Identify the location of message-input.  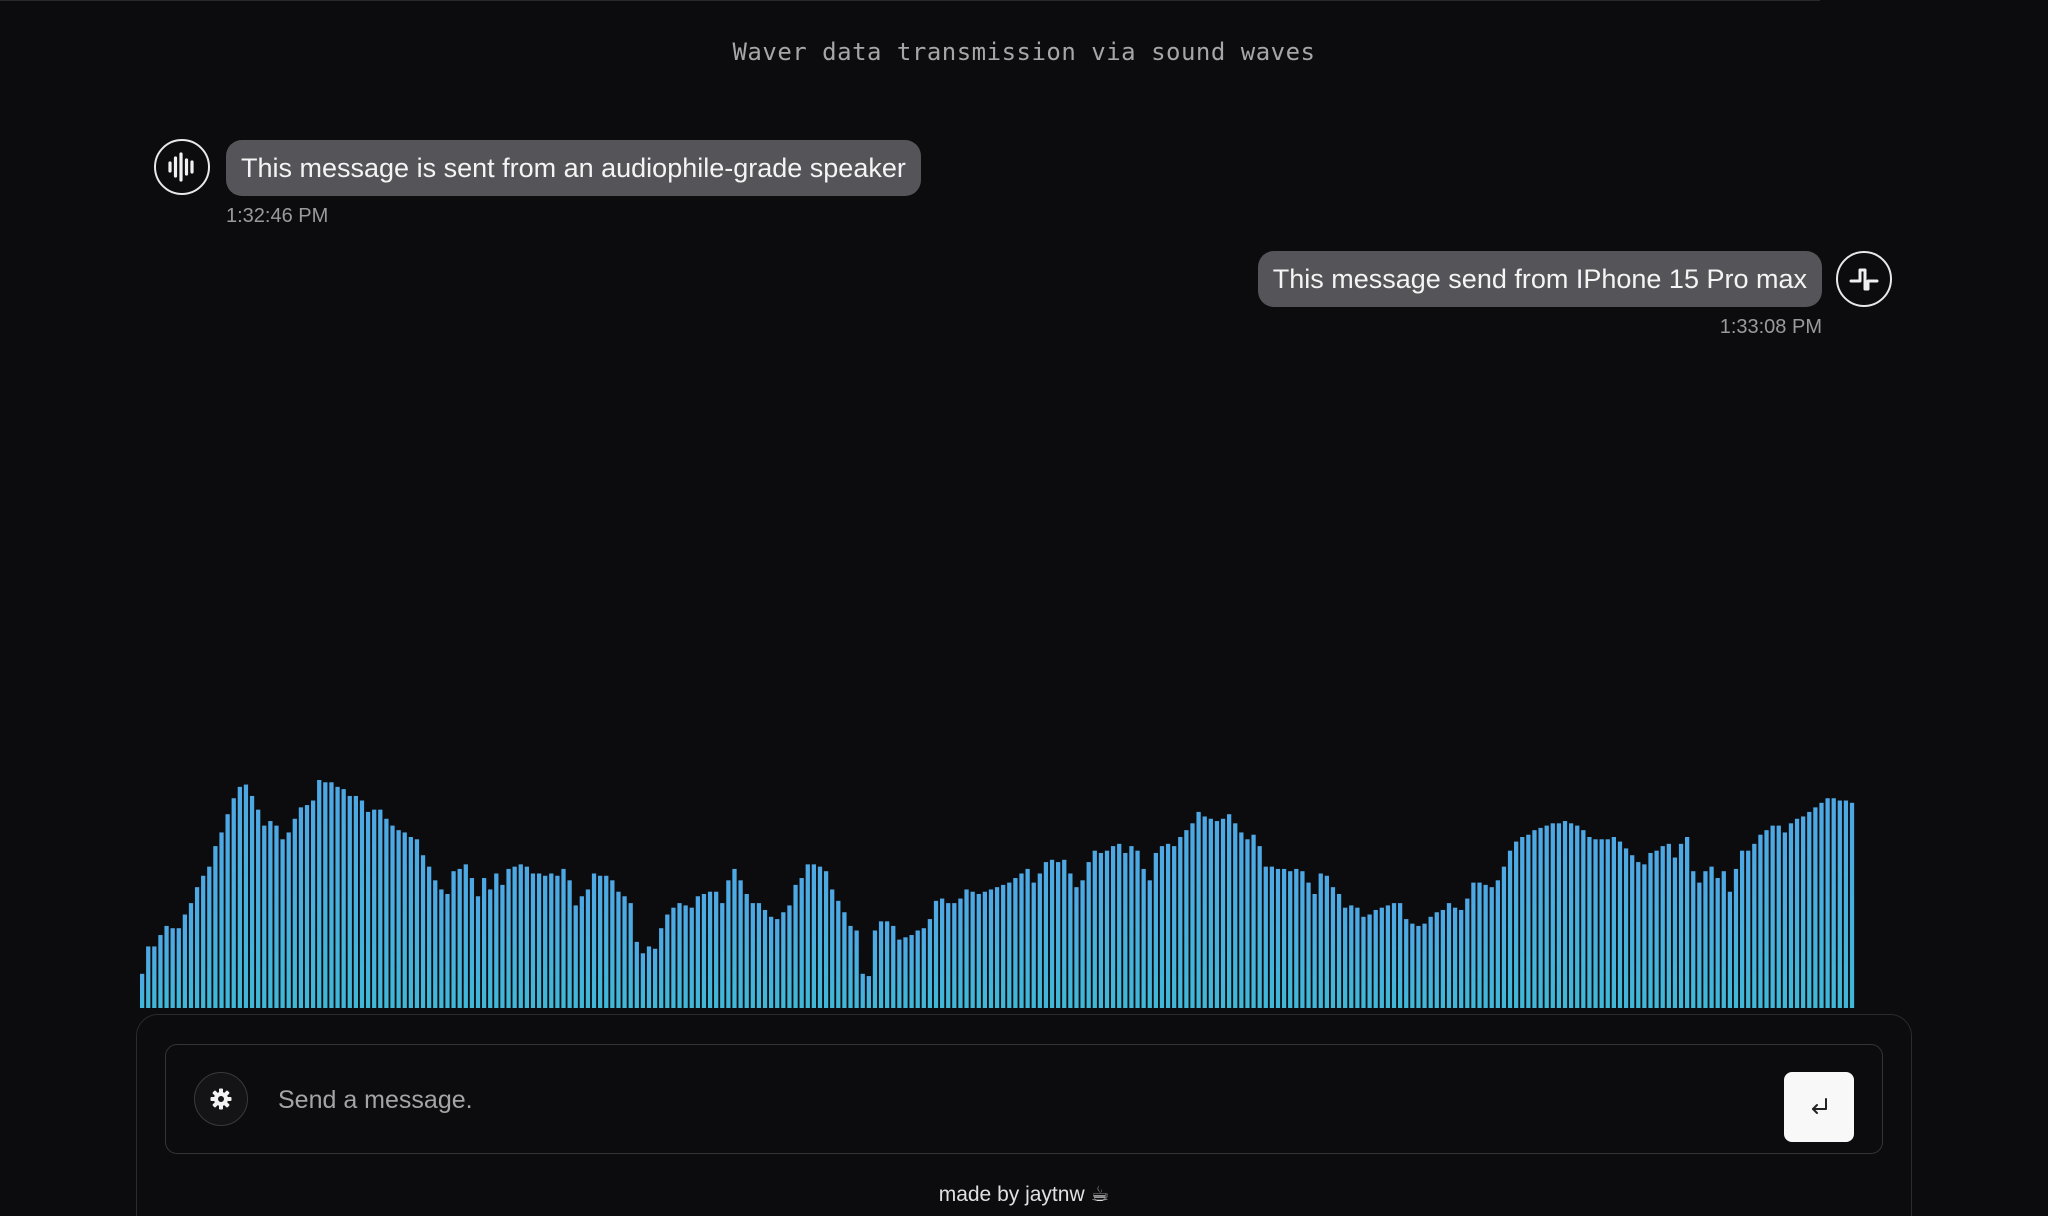
(1018, 1100).